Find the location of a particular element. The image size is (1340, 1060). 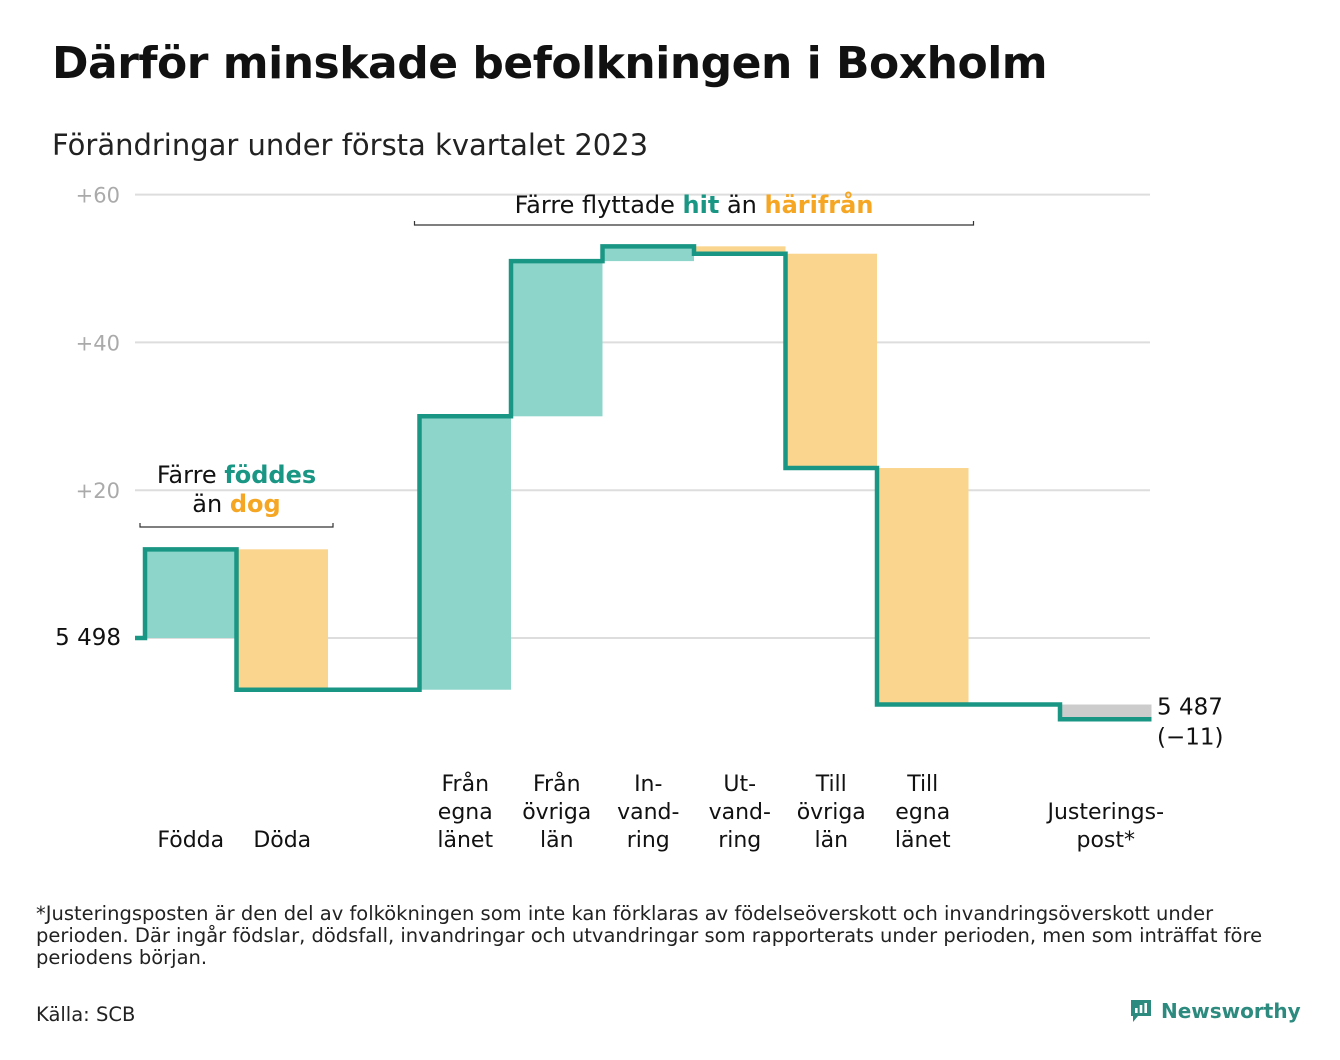

start-value-label: 5 498 is located at coordinates (88, 638).